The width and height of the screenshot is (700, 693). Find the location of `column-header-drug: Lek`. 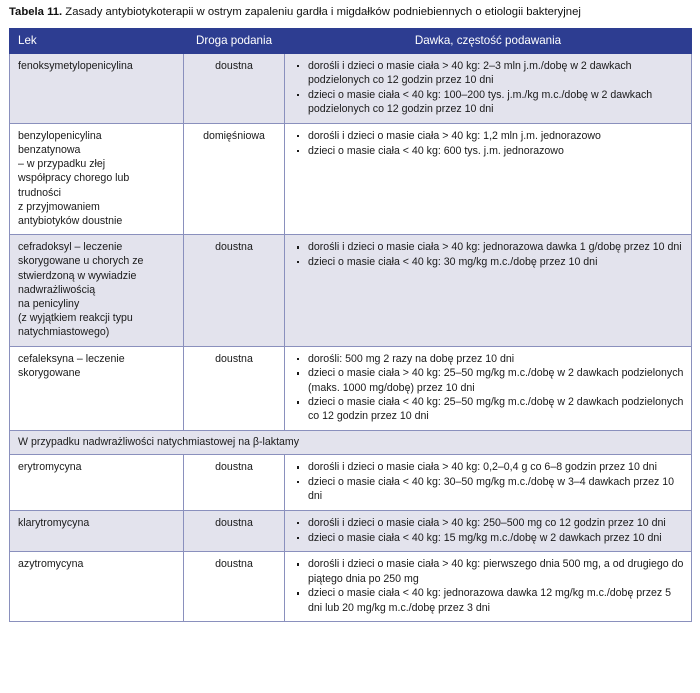

column-header-drug: Lek is located at coordinates (96, 41).